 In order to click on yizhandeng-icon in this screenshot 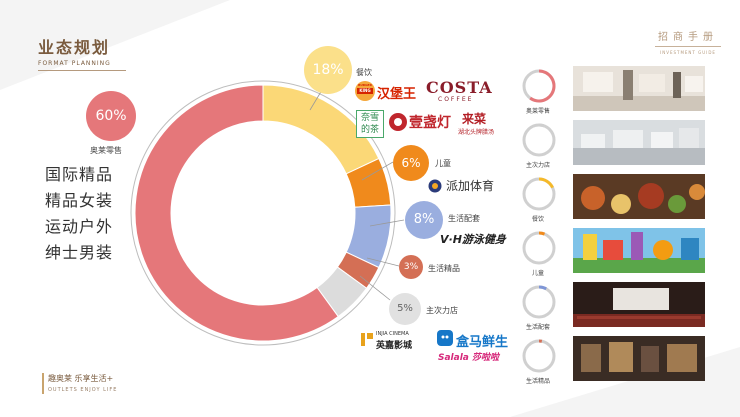, I will do `click(398, 122)`.